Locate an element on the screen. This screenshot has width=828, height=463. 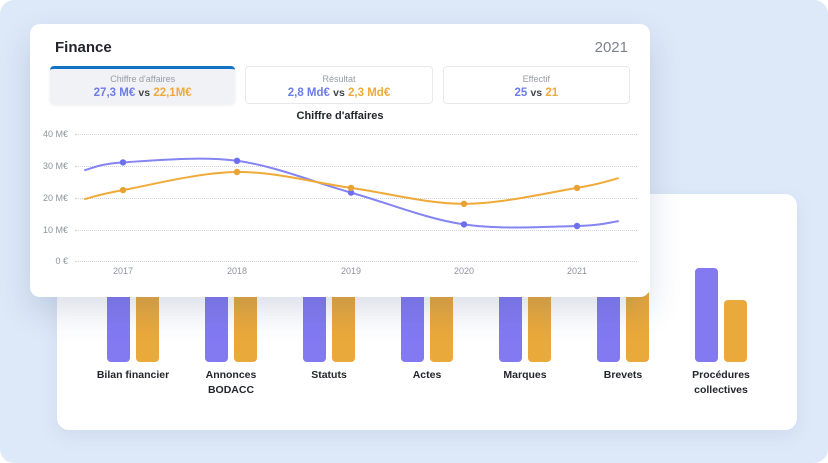
y-tick: 20 M€ is located at coordinates (55, 198).